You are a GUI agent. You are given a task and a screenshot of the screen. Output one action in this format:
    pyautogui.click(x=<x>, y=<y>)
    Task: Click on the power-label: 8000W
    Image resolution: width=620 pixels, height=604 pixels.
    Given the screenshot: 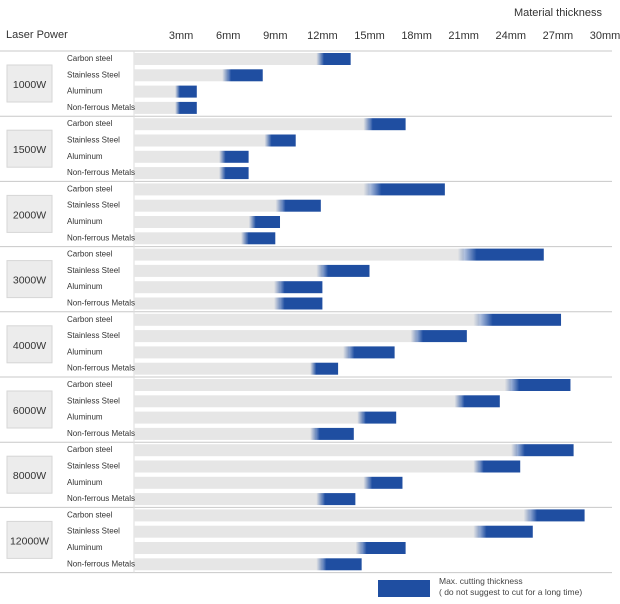 What is the action you would take?
    pyautogui.click(x=29, y=476)
    